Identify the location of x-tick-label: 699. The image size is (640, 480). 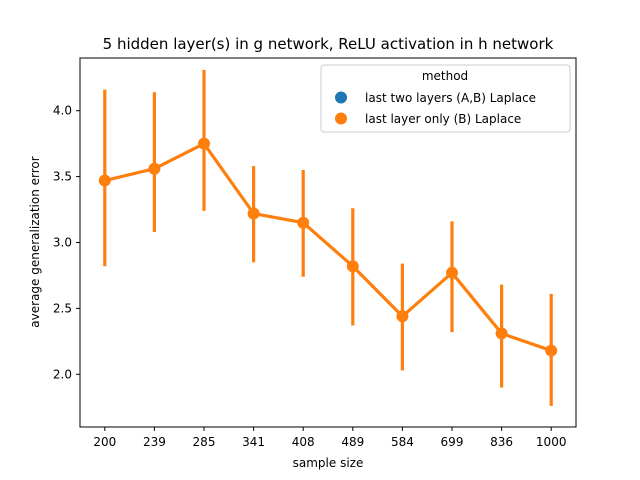
(452, 442).